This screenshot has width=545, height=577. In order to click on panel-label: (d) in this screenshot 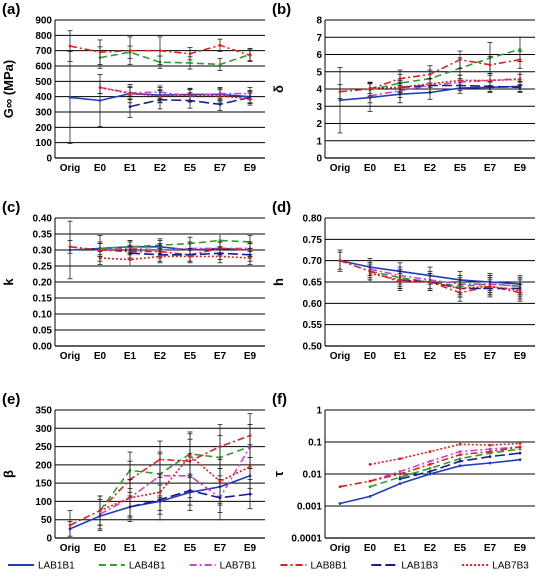, I will do `click(281, 207)`.